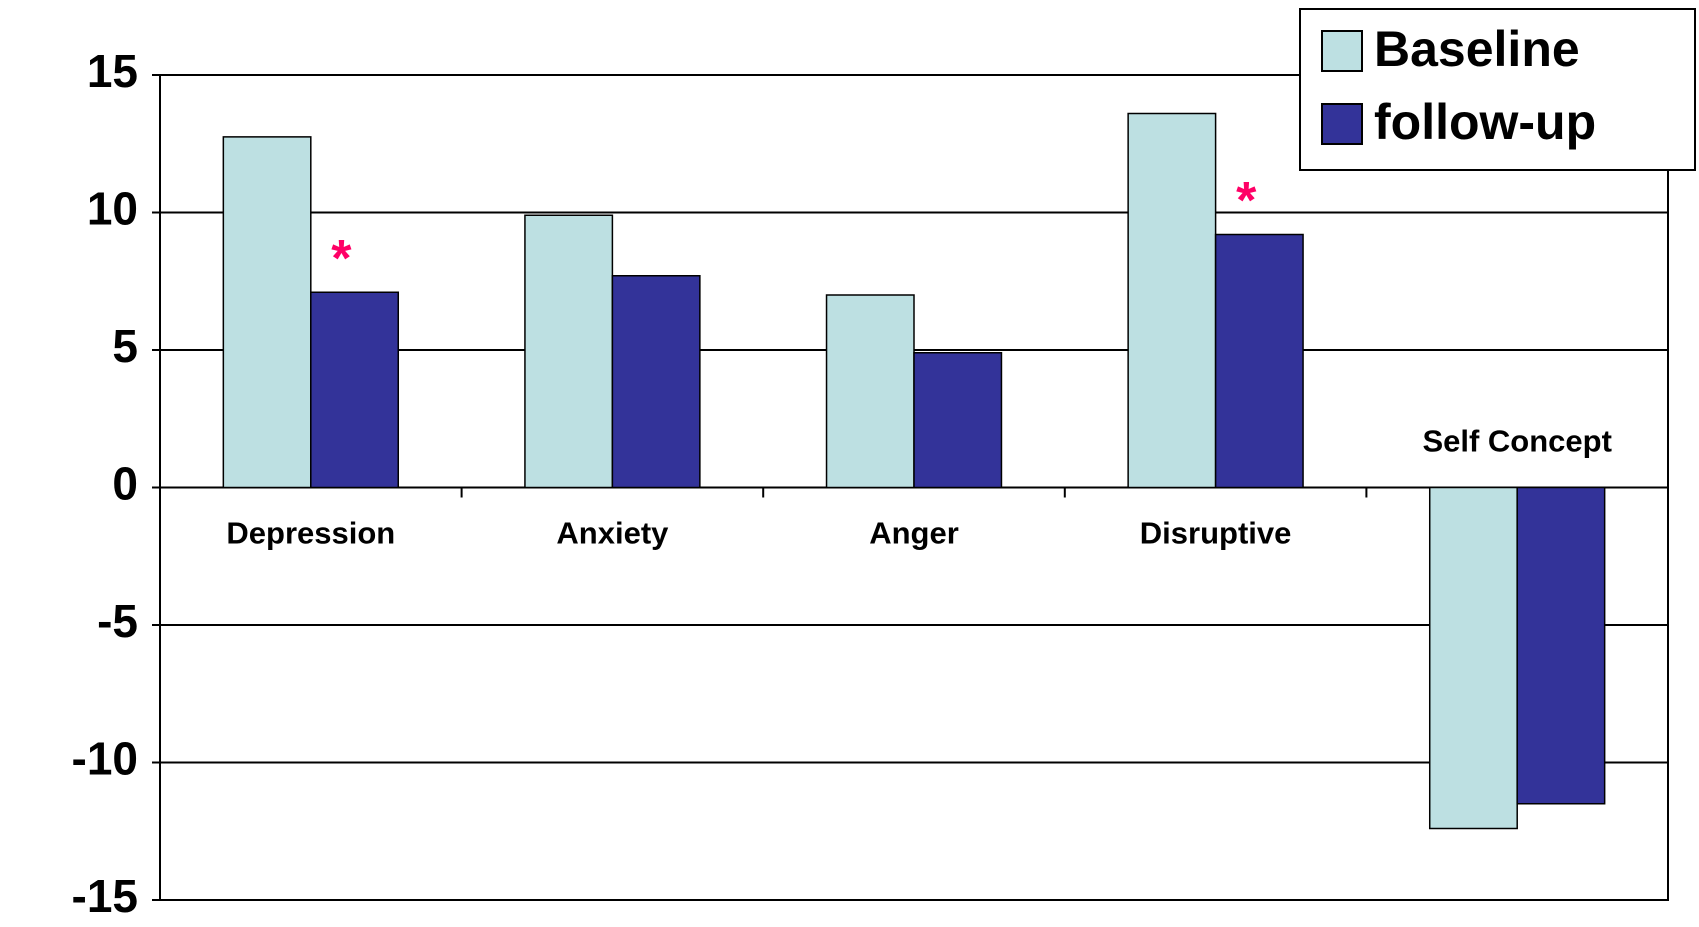 Image resolution: width=1699 pixels, height=927 pixels. What do you see at coordinates (1516, 441) in the screenshot?
I see `x-tick-label: Self Concept` at bounding box center [1516, 441].